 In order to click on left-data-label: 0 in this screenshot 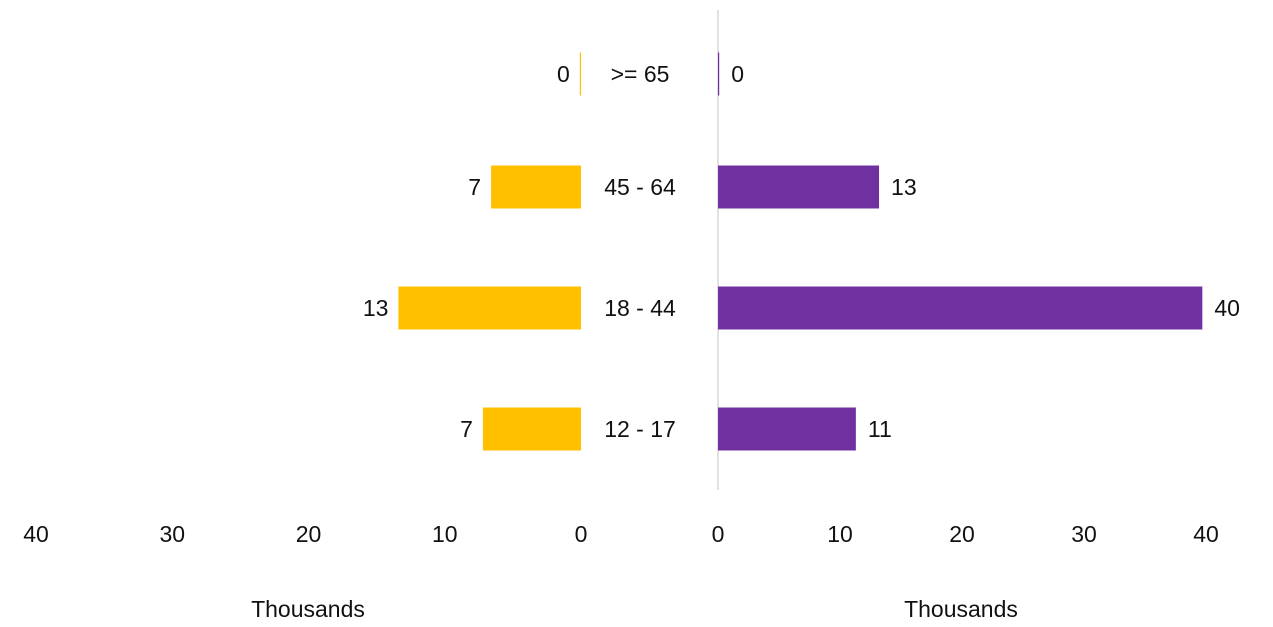, I will do `click(563, 74)`.